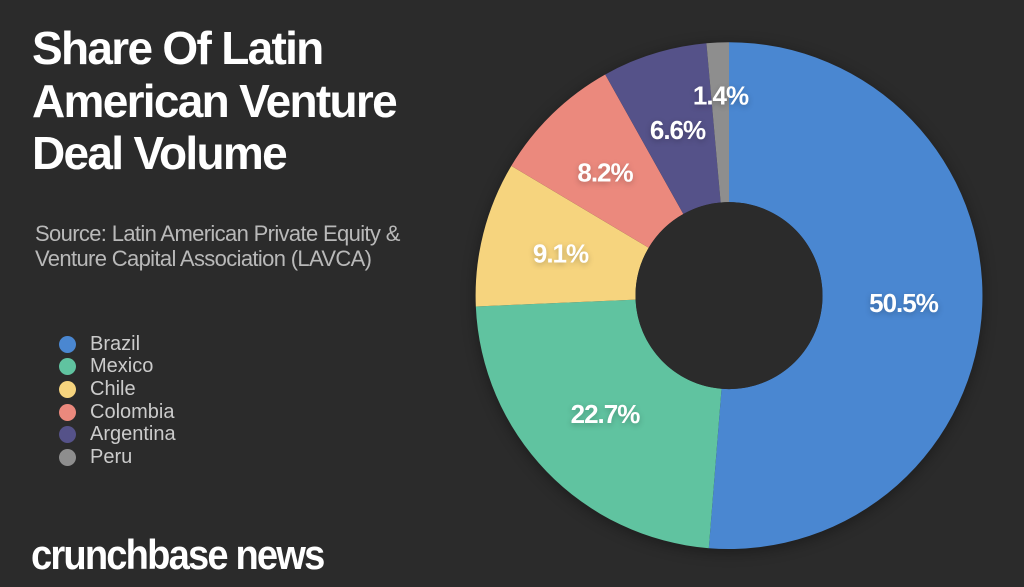 Image resolution: width=1024 pixels, height=587 pixels. What do you see at coordinates (606, 414) in the screenshot?
I see `svg-text: 22.7%` at bounding box center [606, 414].